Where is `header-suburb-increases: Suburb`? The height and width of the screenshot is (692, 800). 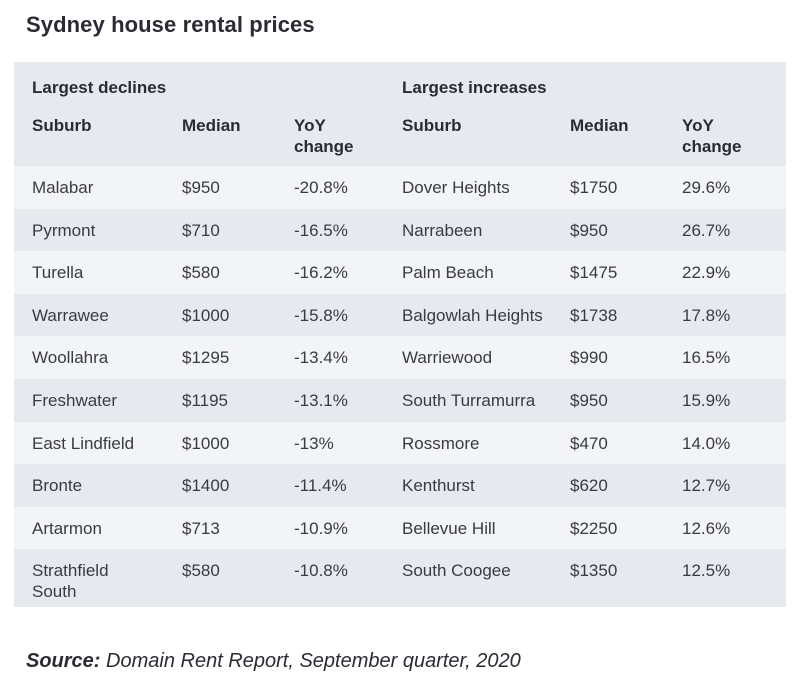
header-suburb-increases: Suburb is located at coordinates (432, 125).